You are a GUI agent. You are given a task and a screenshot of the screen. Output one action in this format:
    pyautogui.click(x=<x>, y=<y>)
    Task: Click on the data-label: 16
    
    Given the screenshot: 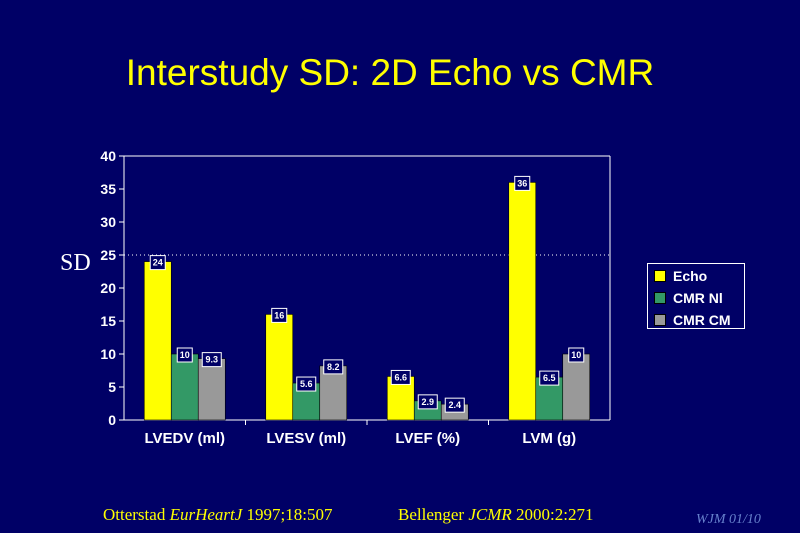 What is the action you would take?
    pyautogui.click(x=279, y=315)
    